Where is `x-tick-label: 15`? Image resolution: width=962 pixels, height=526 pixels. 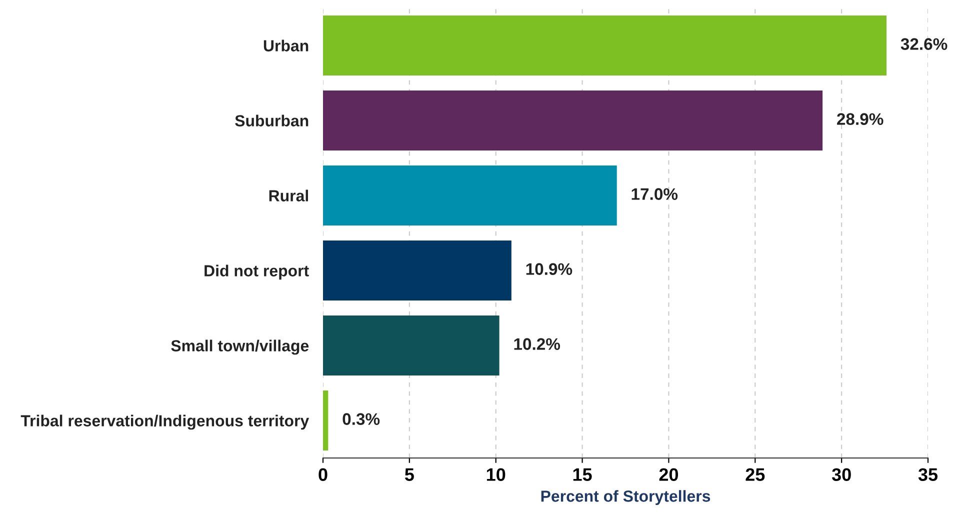
x-tick-label: 15 is located at coordinates (582, 474).